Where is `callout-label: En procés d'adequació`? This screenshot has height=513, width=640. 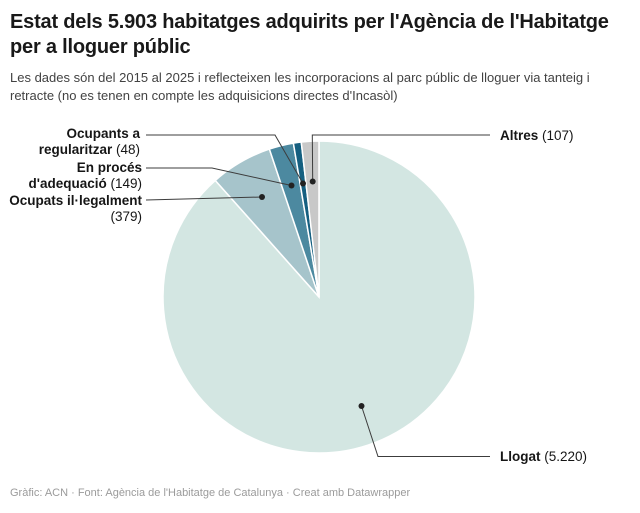 callout-label: En procés d'adequació is located at coordinates (85, 175).